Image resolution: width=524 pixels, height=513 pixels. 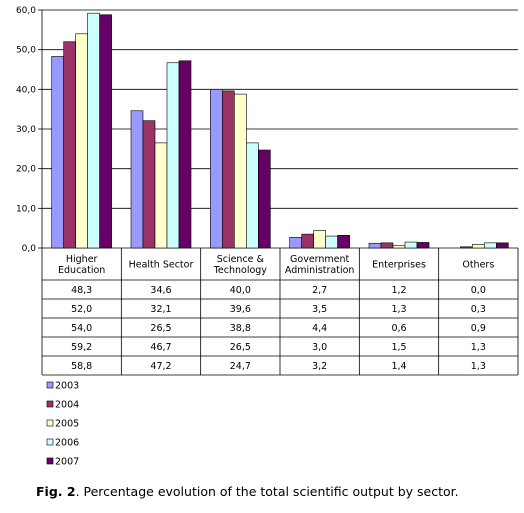 What do you see at coordinates (50, 442) in the screenshot?
I see `legend-swatch-2006` at bounding box center [50, 442].